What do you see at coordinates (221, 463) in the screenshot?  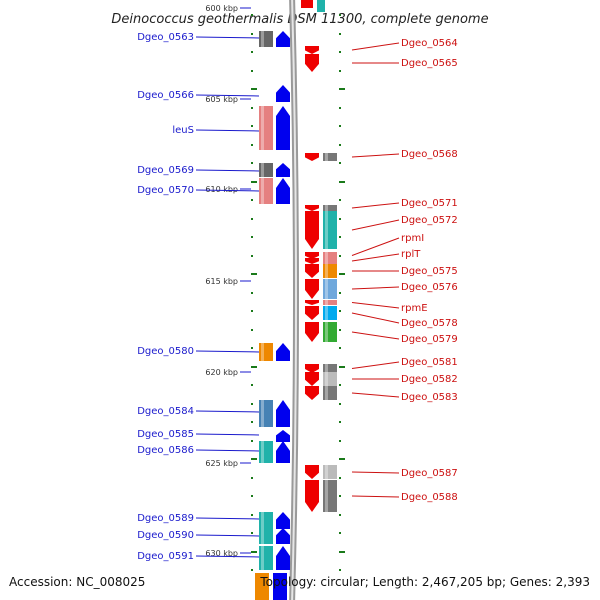 I see `ruler-label: 625 kbp` at bounding box center [221, 463].